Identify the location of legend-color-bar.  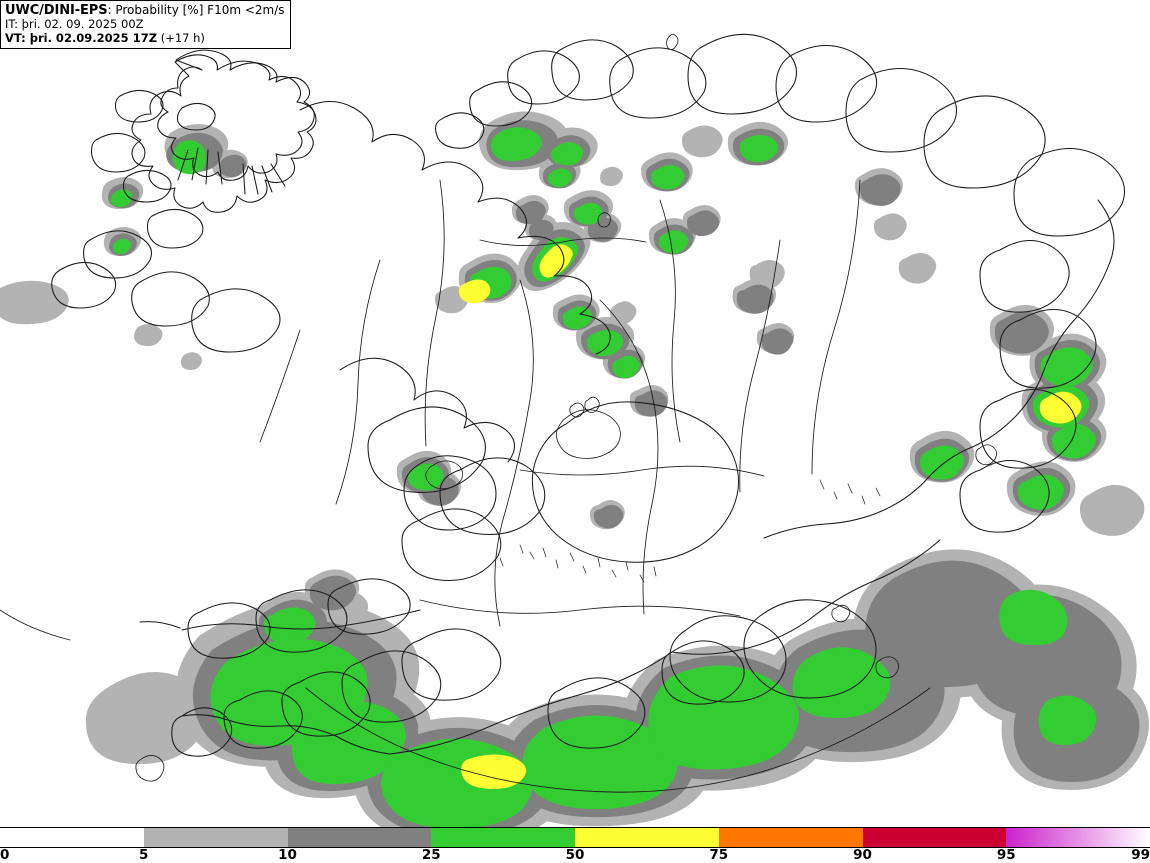
(575, 837).